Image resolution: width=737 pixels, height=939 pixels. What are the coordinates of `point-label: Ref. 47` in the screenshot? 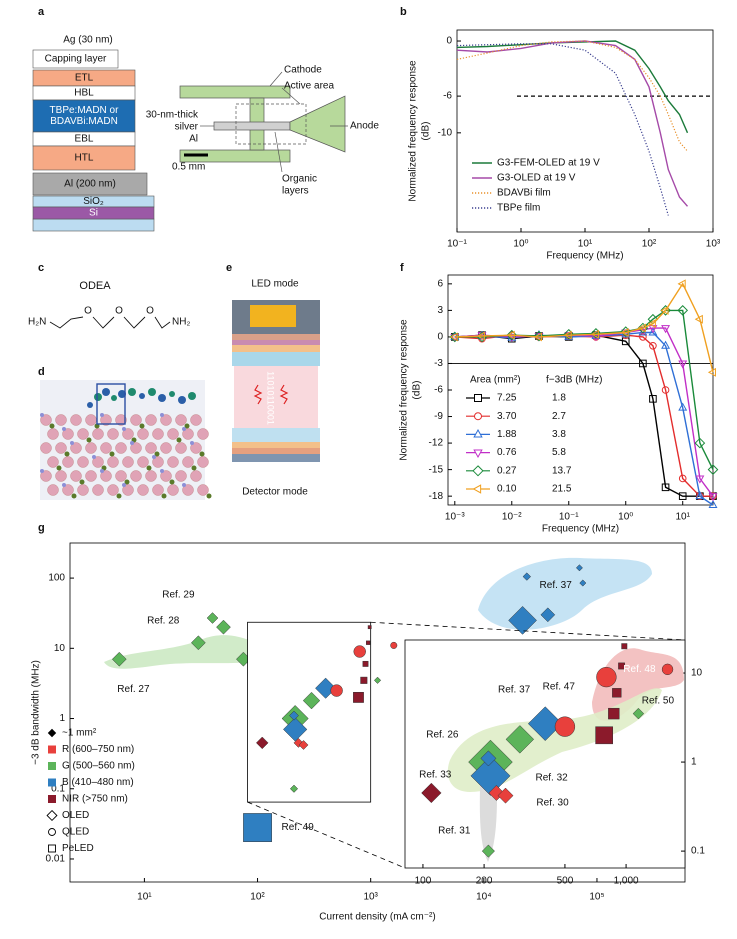 It's located at (559, 686).